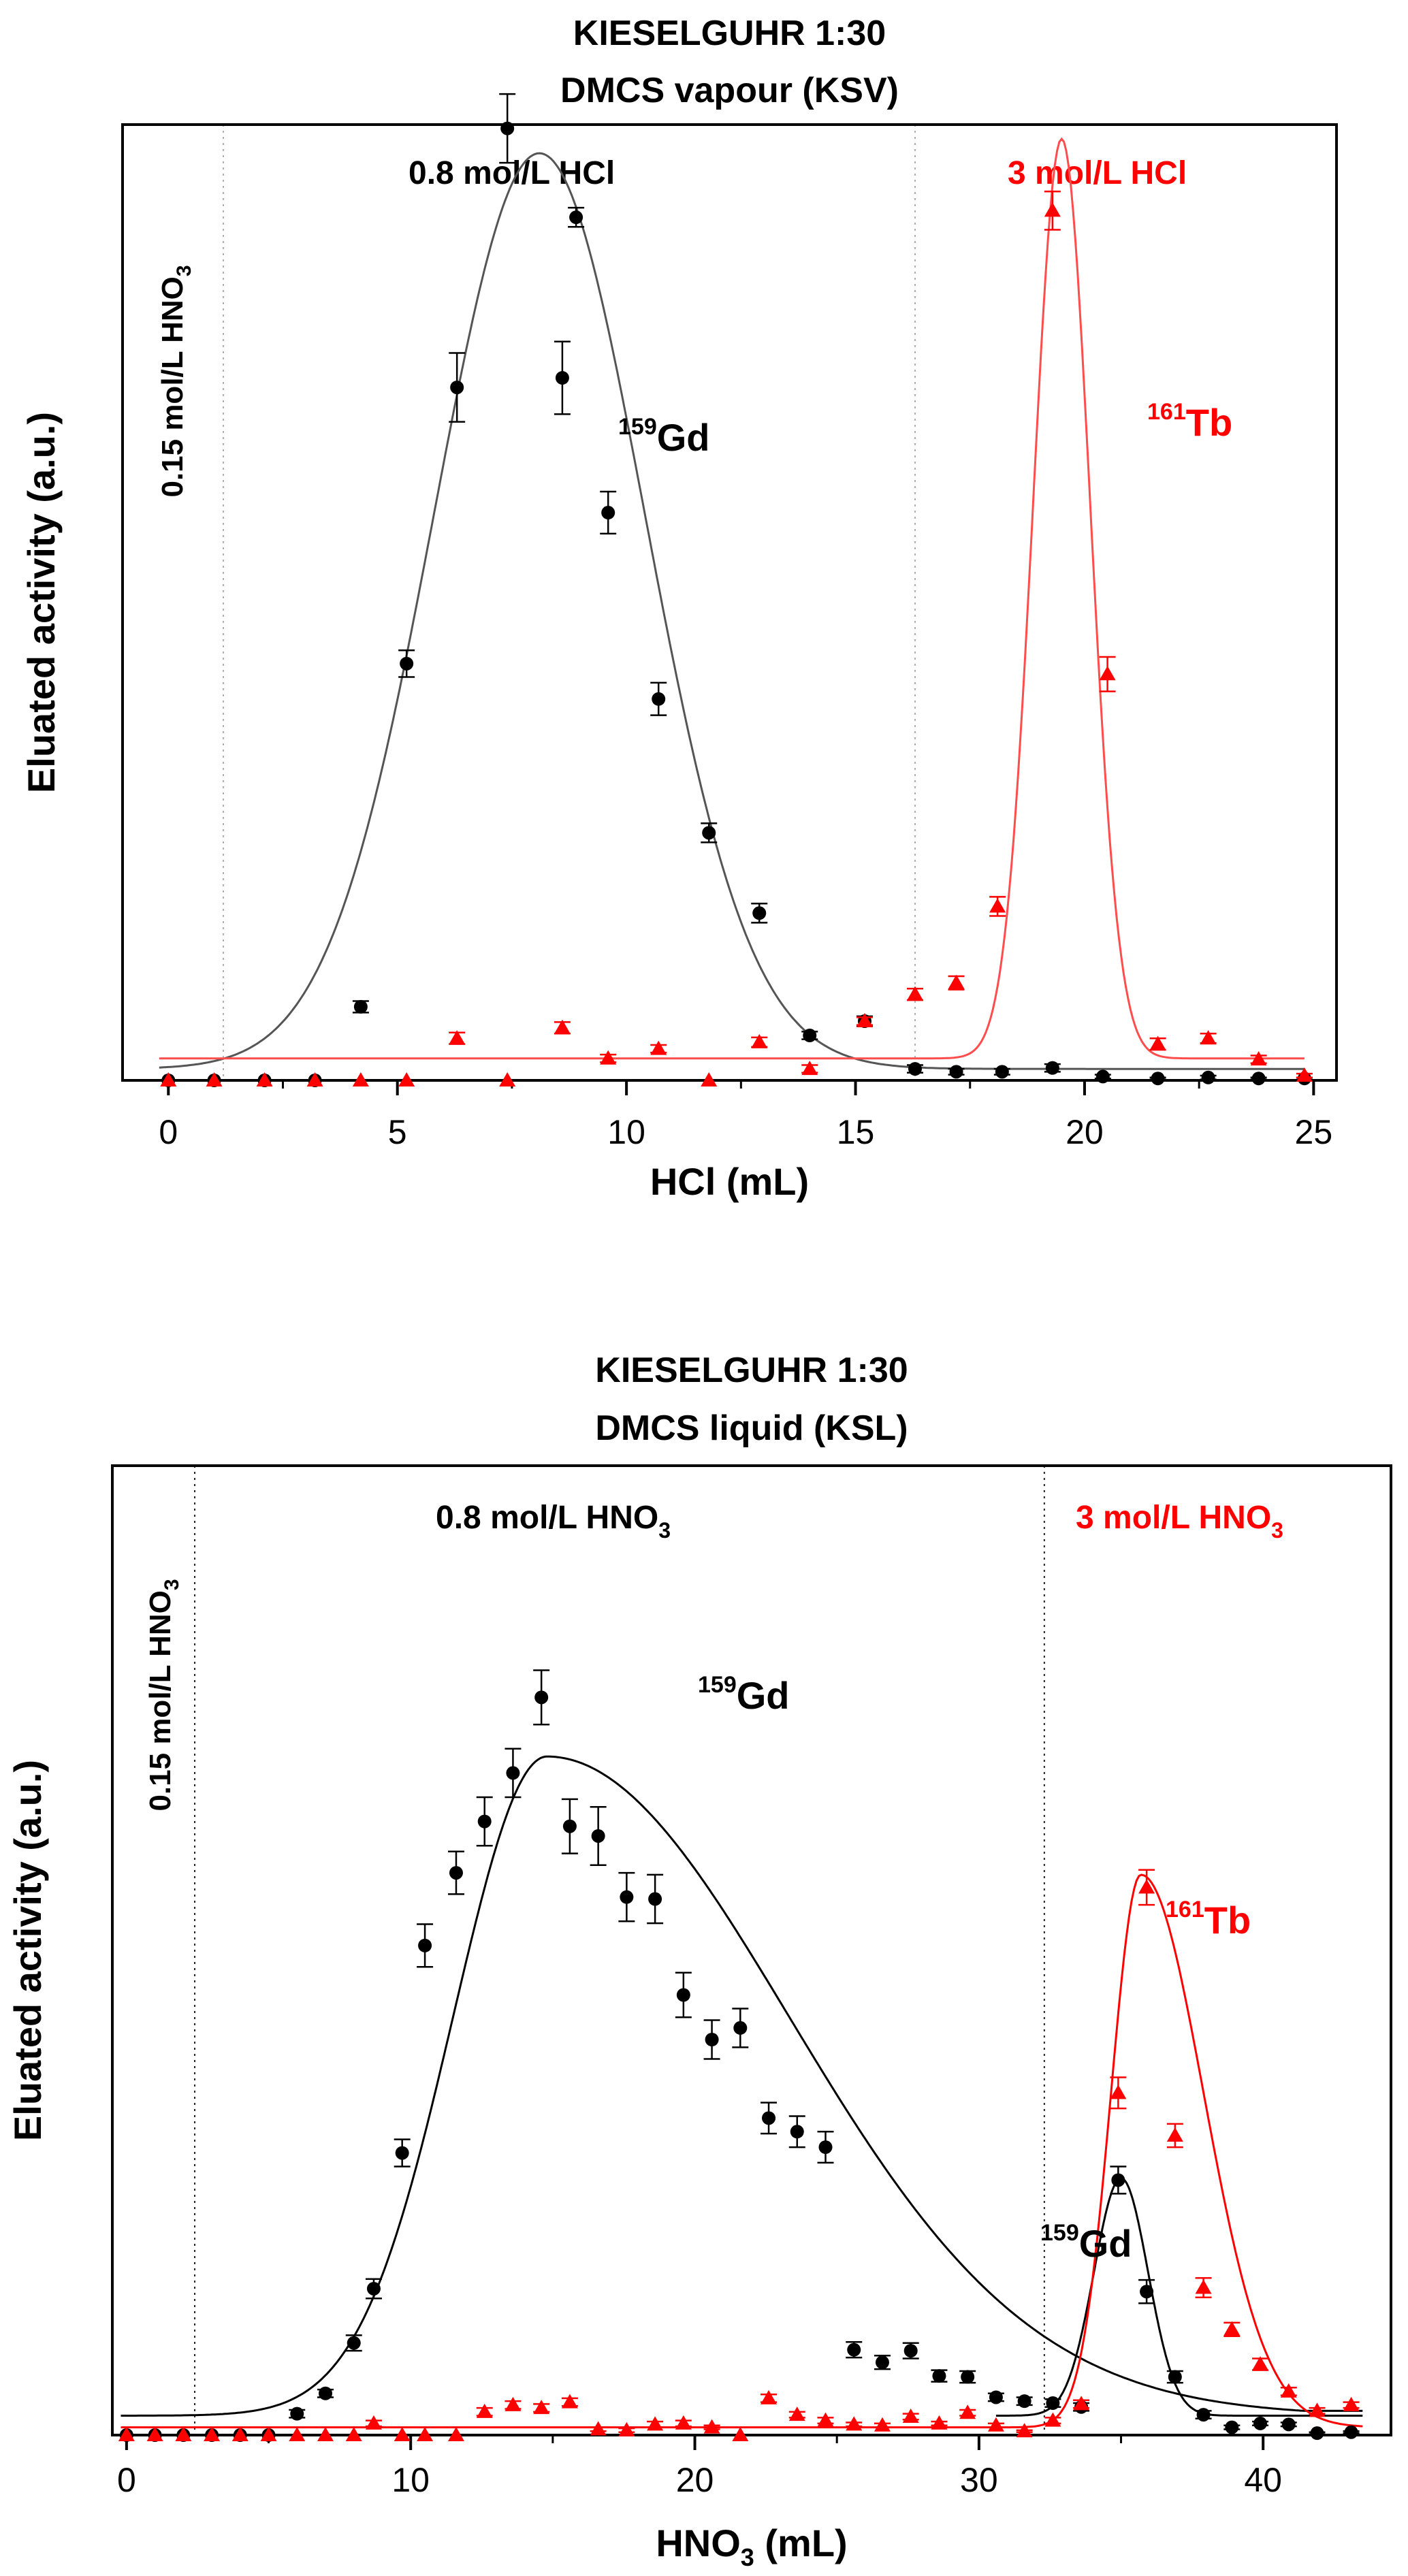  Describe the element at coordinates (1059, 2233) in the screenshot. I see `isotope-label-gd-second-sup: 159` at that location.